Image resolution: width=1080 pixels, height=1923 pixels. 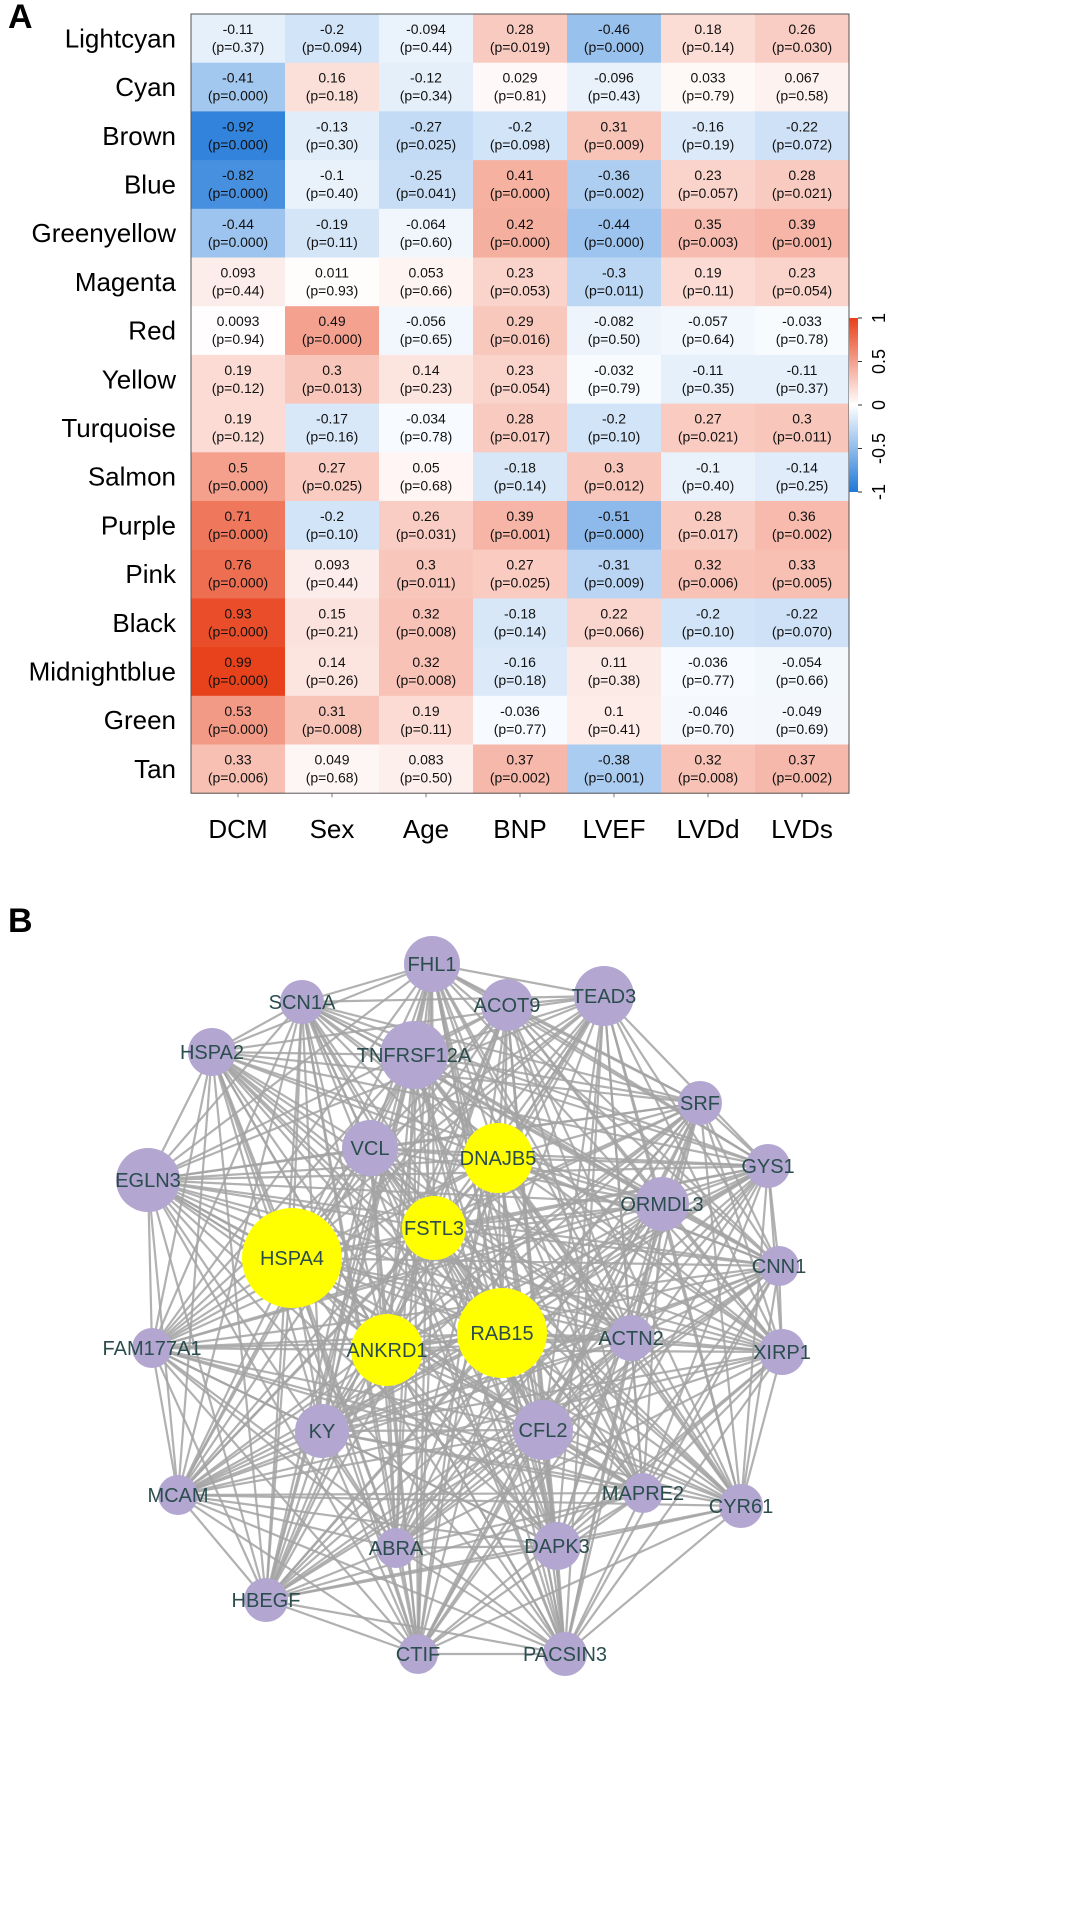 I want to click on colorbar-tick-label: 1, so click(x=879, y=318).